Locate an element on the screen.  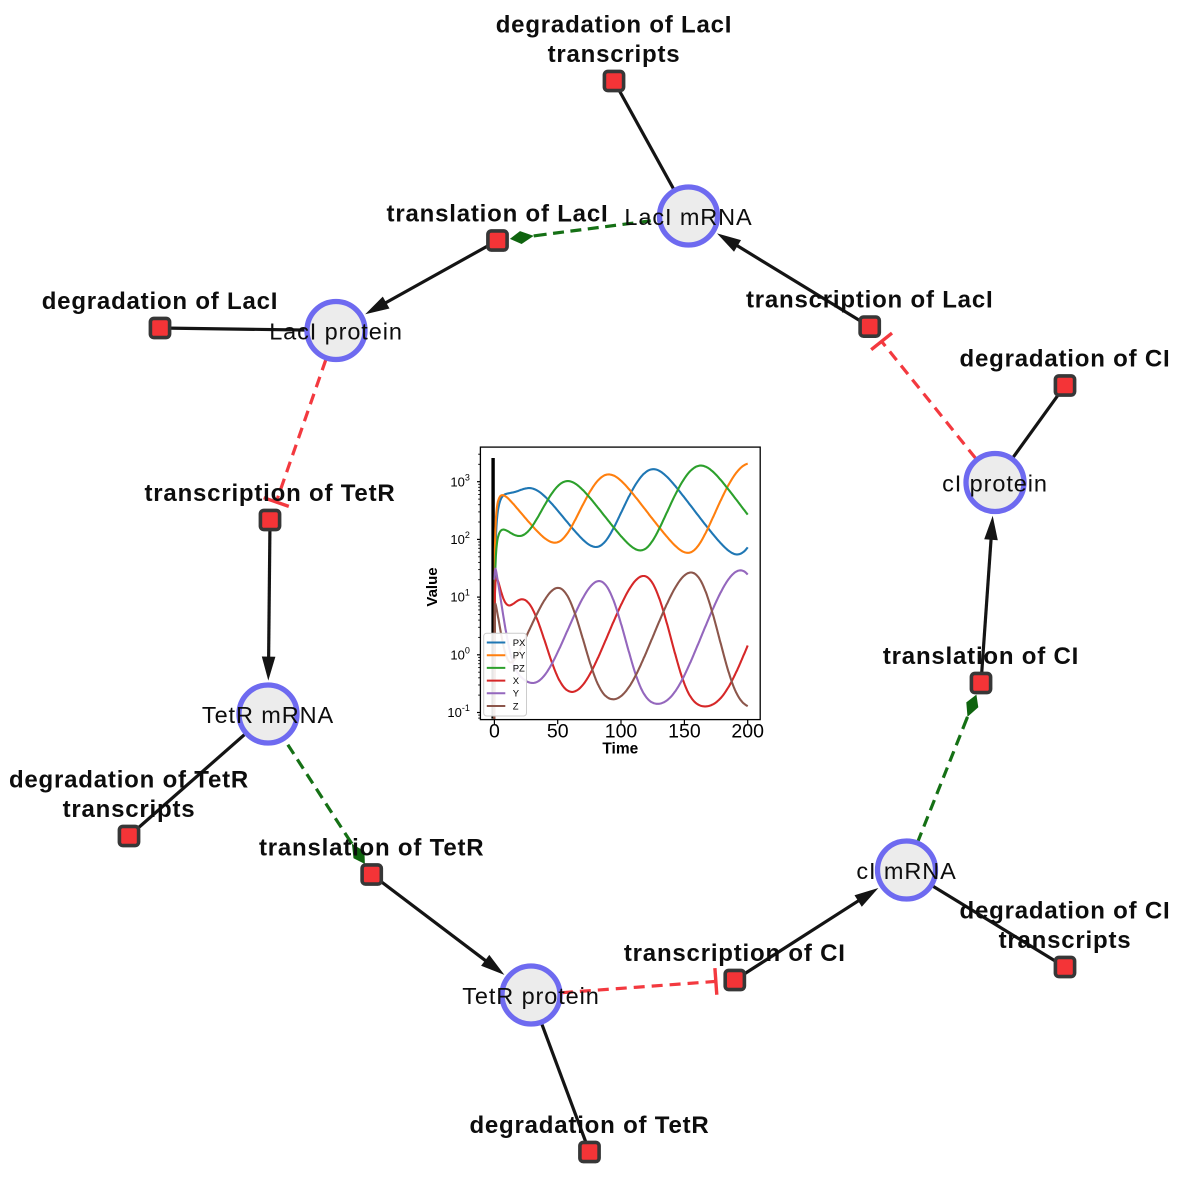
svg-text: transcription of CI is located at coordinates (735, 953).